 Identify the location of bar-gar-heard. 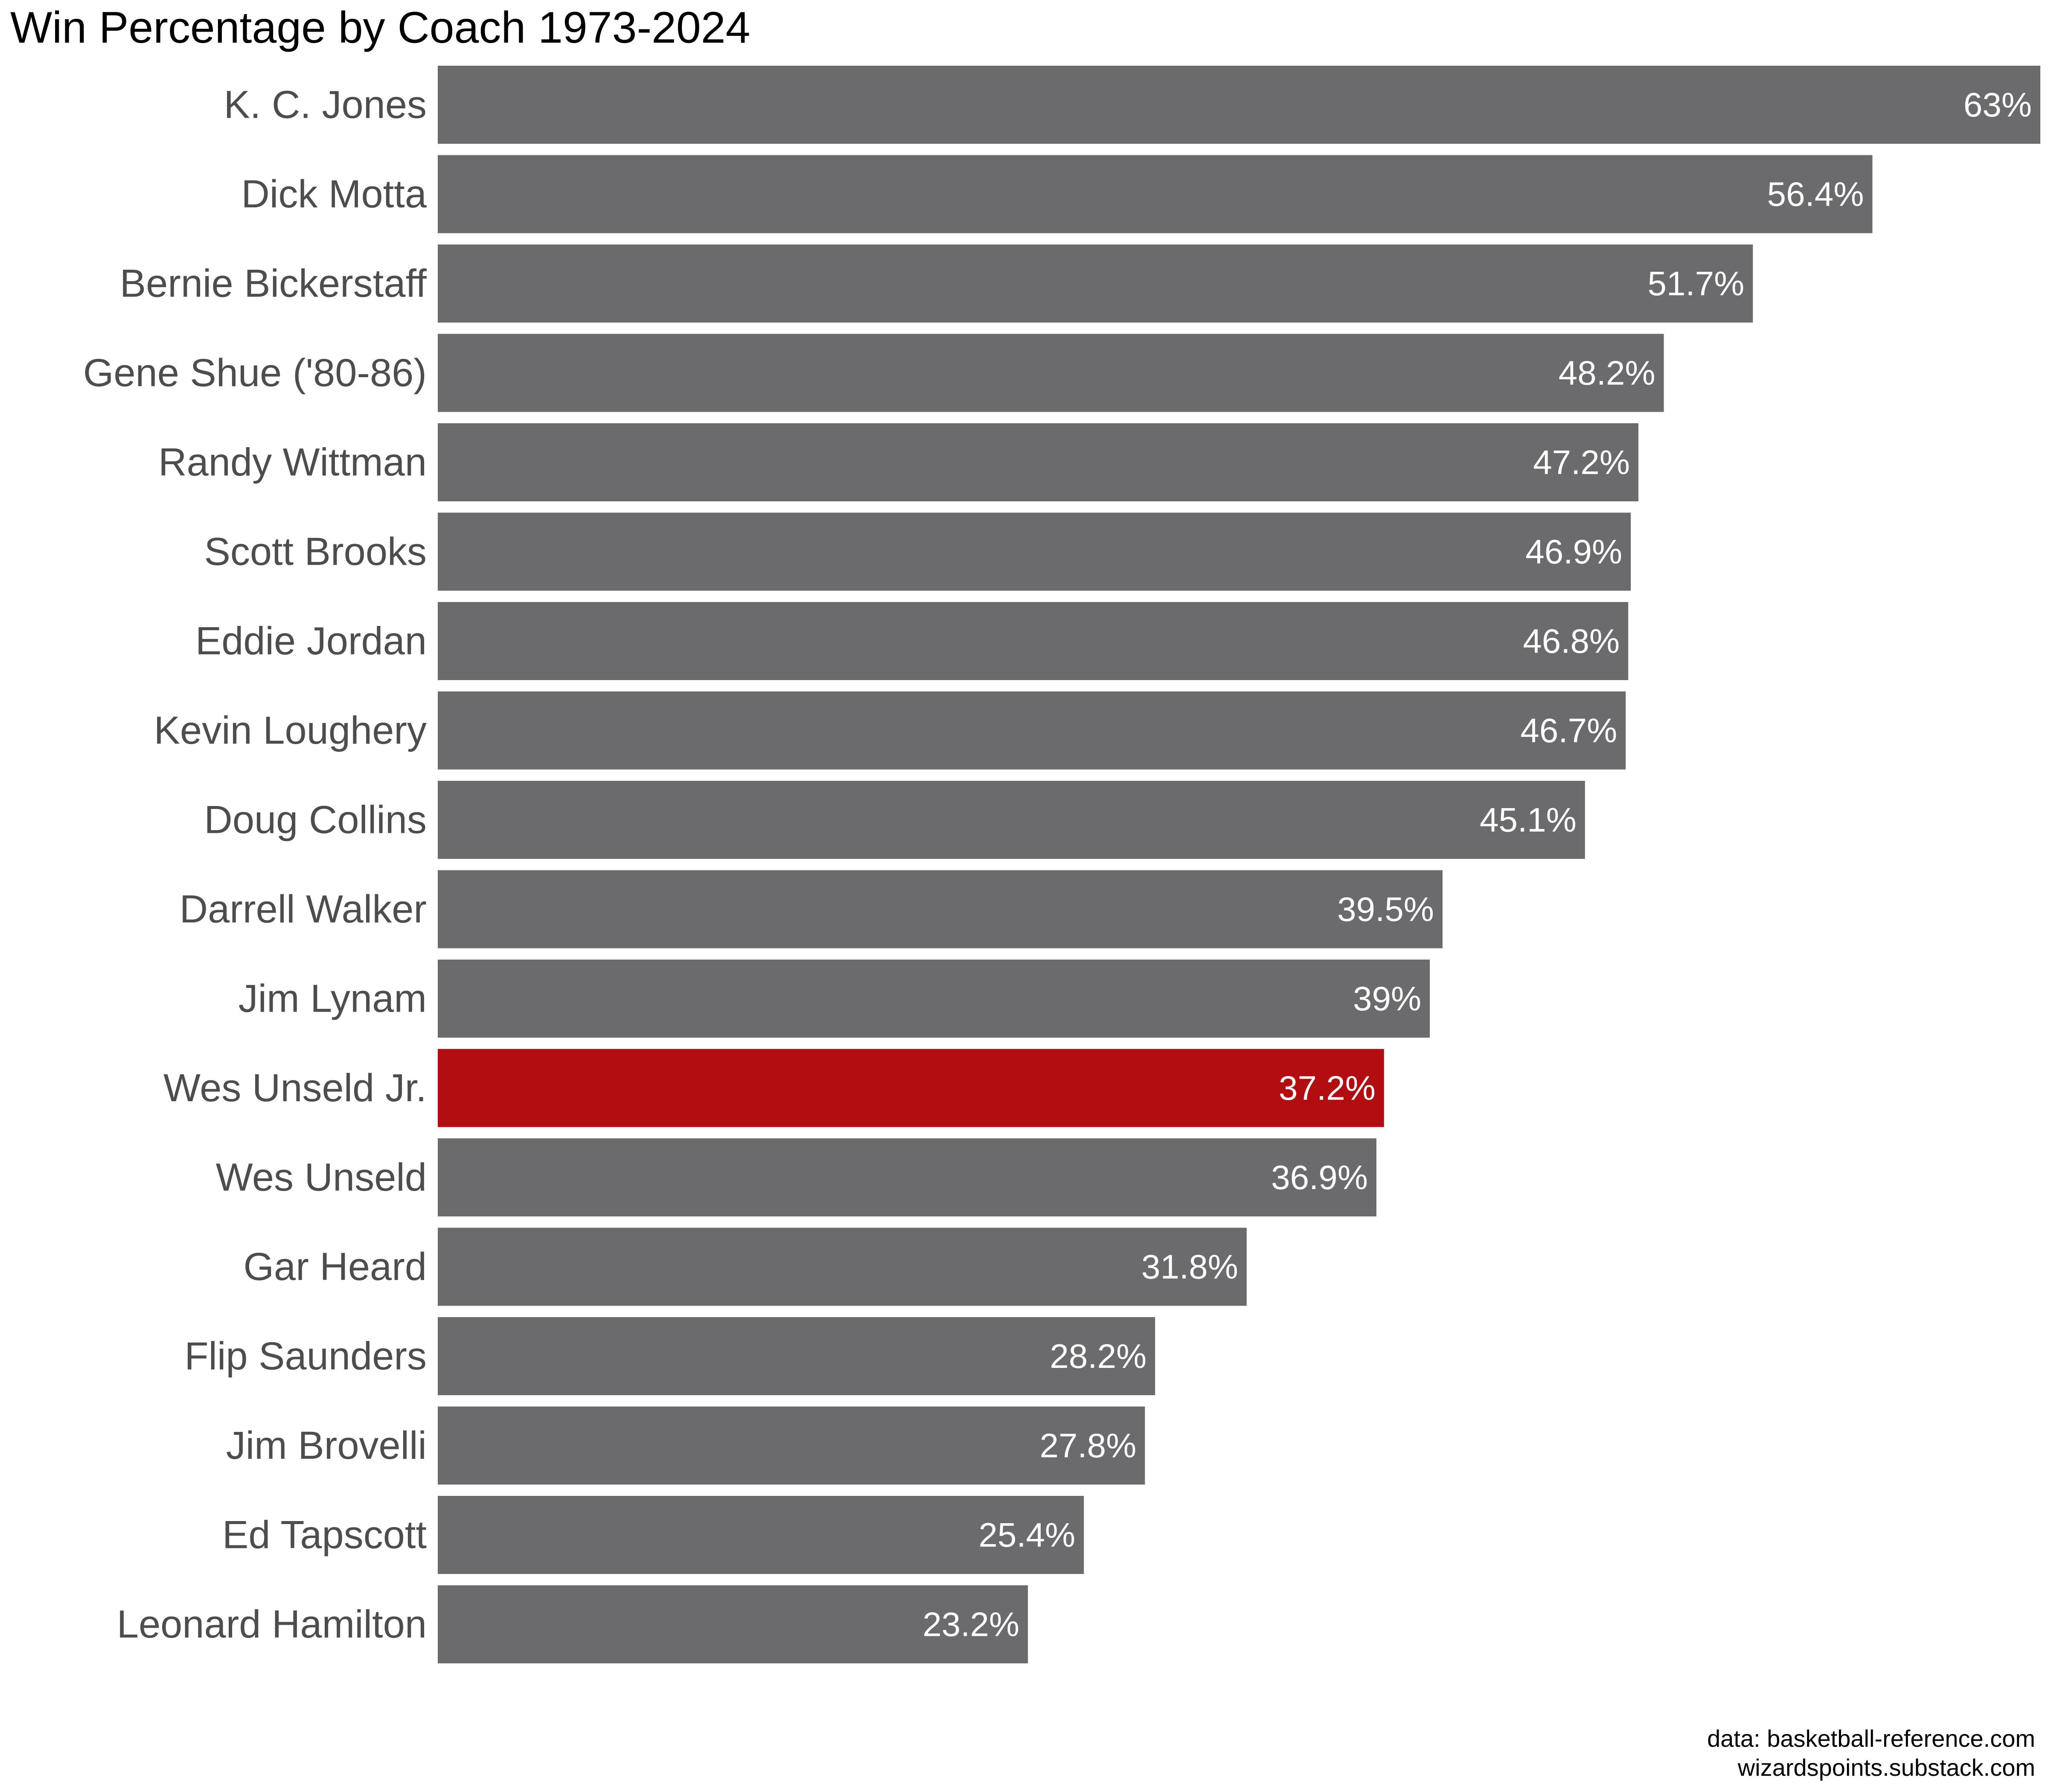
(842, 1267).